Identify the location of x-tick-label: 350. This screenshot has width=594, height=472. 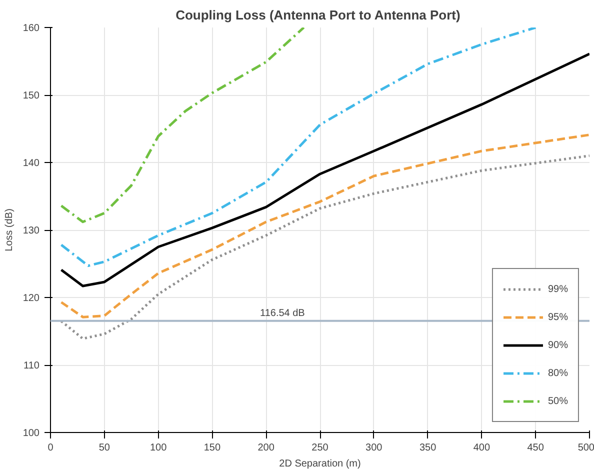
(428, 448).